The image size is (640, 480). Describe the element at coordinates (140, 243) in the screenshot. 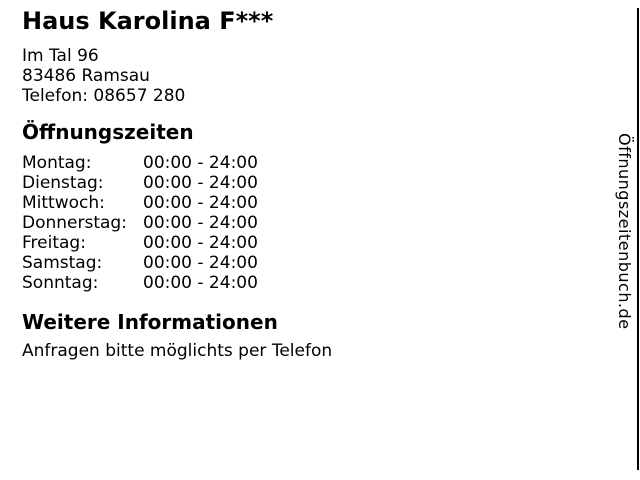

I see `table-row: Freitag: 00:00 - 24:00` at that location.